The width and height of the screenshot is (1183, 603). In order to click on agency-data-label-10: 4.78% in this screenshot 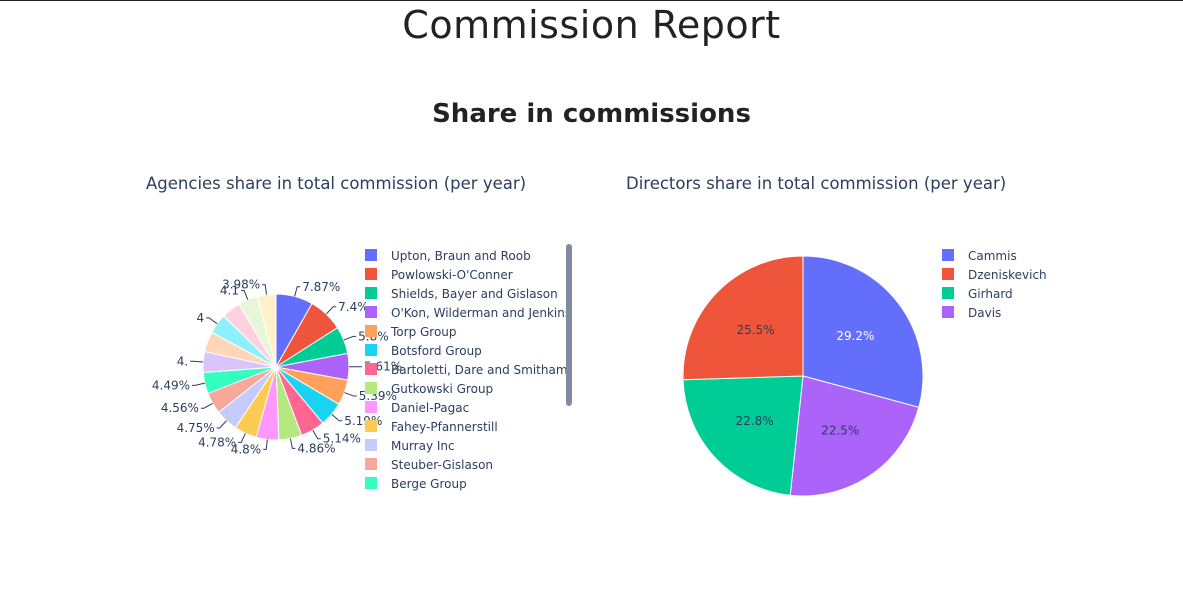, I will do `click(217, 442)`.